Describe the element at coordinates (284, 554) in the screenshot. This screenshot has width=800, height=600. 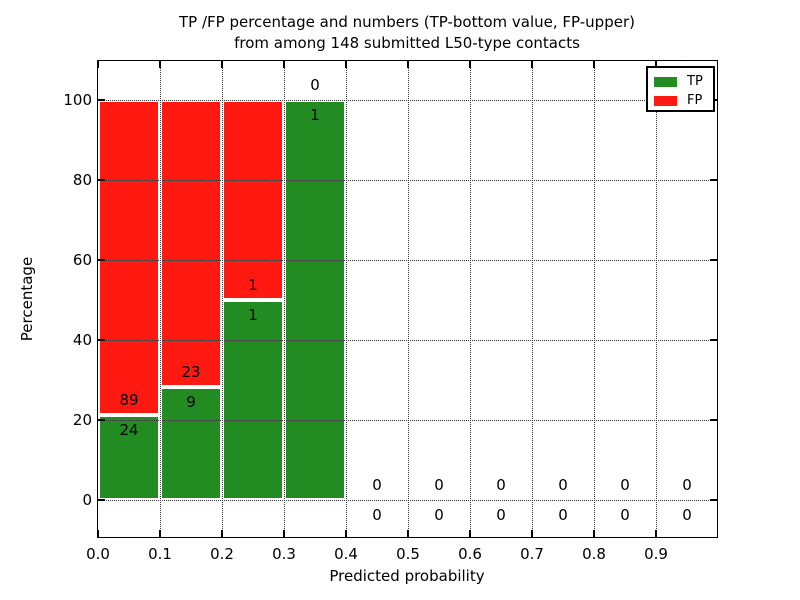
I see `x-tick-label: 0.3` at that location.